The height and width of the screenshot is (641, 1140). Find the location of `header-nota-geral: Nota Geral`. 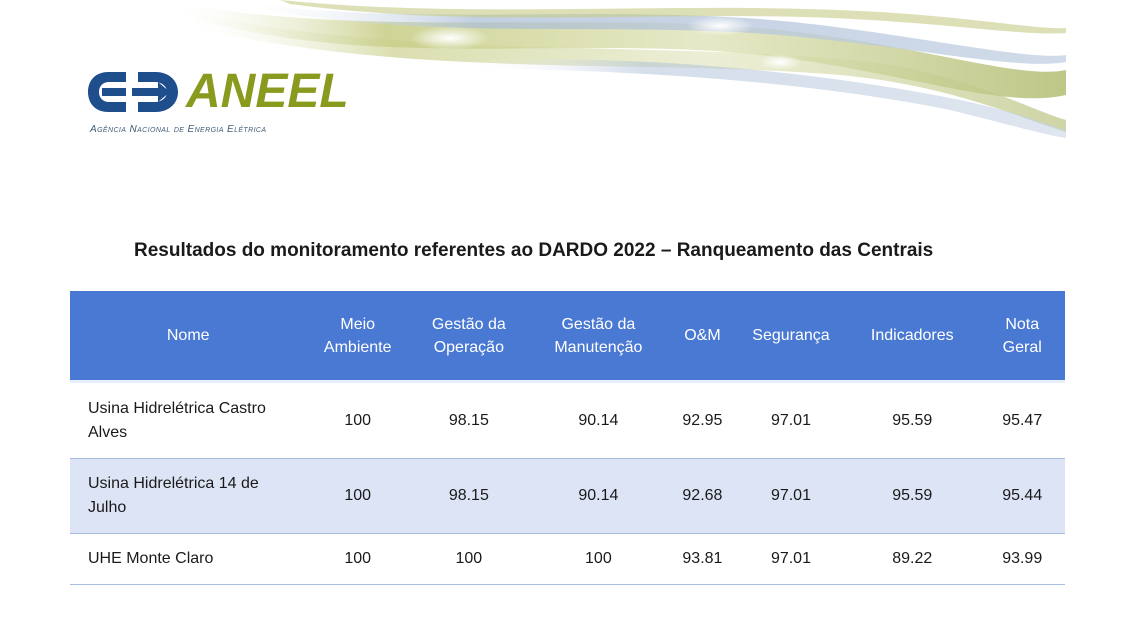

header-nota-geral: Nota Geral is located at coordinates (1022, 337).